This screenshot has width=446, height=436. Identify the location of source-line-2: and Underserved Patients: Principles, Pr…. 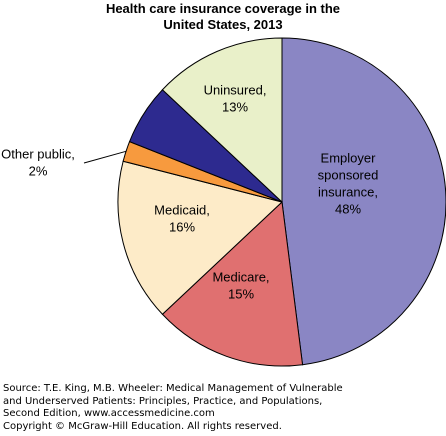
(163, 401).